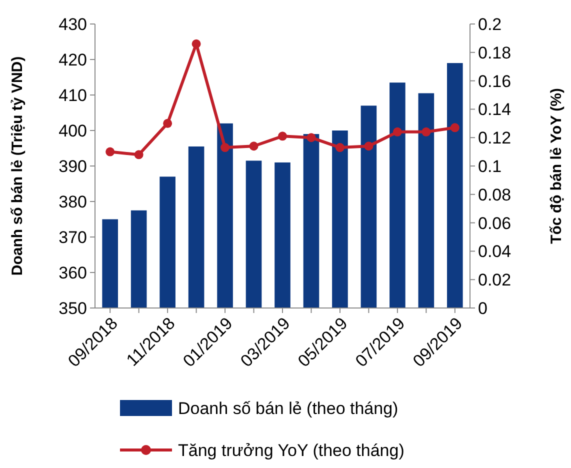  Describe the element at coordinates (495, 252) in the screenshot. I see `y2-tick-label: 0.04` at that location.